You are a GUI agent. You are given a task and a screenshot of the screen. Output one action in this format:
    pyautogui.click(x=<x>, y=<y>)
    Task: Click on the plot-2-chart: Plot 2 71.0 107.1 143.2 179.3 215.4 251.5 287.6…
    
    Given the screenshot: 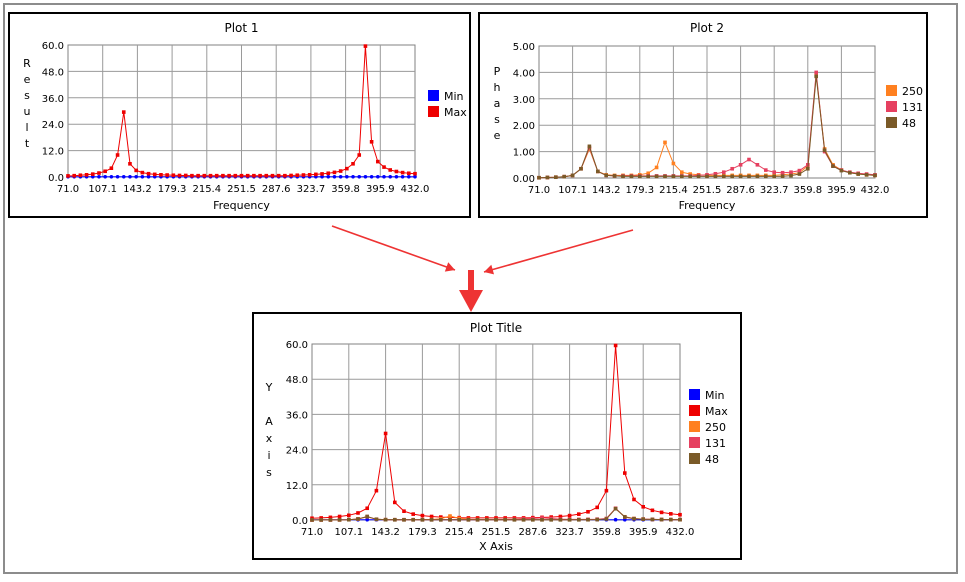 What is the action you would take?
    pyautogui.click(x=708, y=116)
    